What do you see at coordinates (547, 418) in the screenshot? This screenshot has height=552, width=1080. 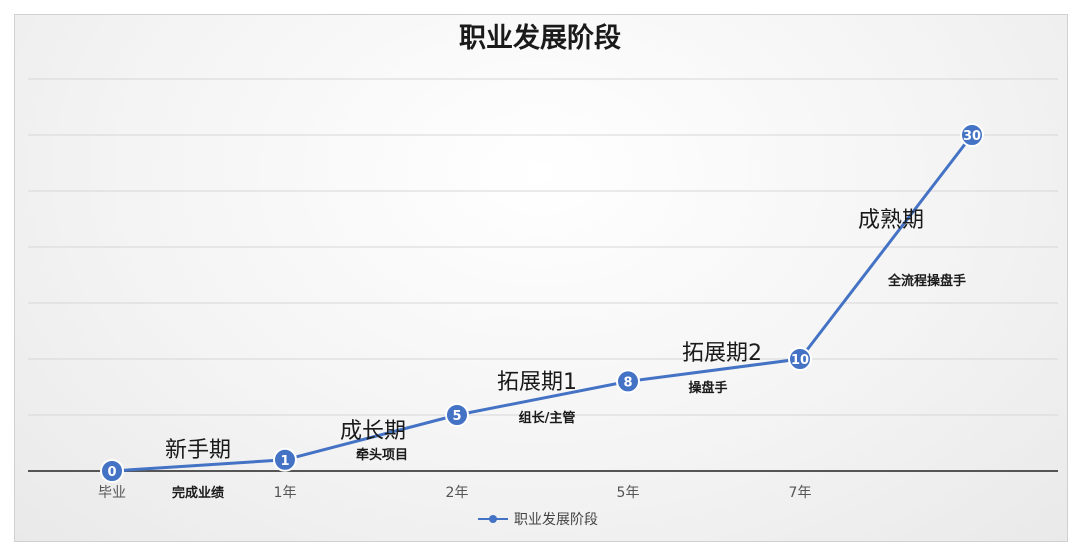 I see `stage-description: 组长/主管` at bounding box center [547, 418].